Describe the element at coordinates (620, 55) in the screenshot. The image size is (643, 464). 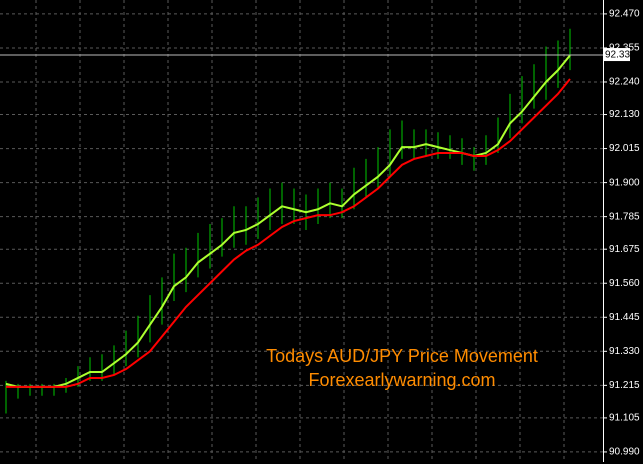
I see `current-price-label: 92.331` at that location.